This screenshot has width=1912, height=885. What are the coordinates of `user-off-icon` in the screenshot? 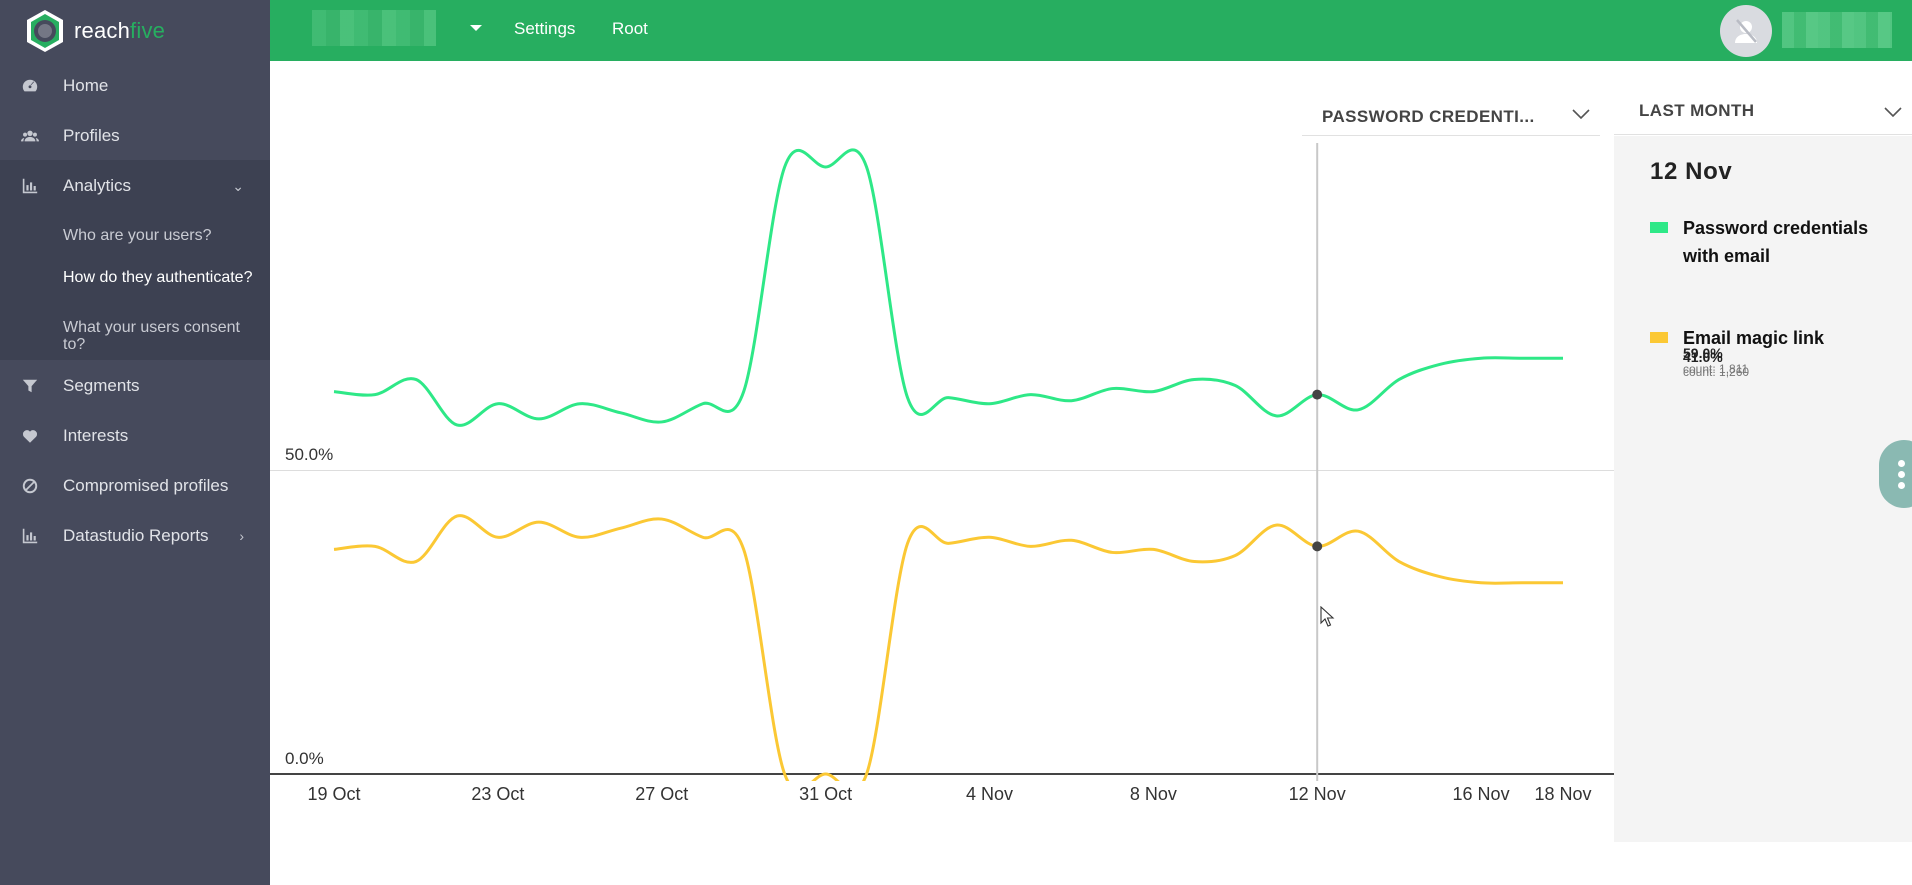 It's located at (1746, 31).